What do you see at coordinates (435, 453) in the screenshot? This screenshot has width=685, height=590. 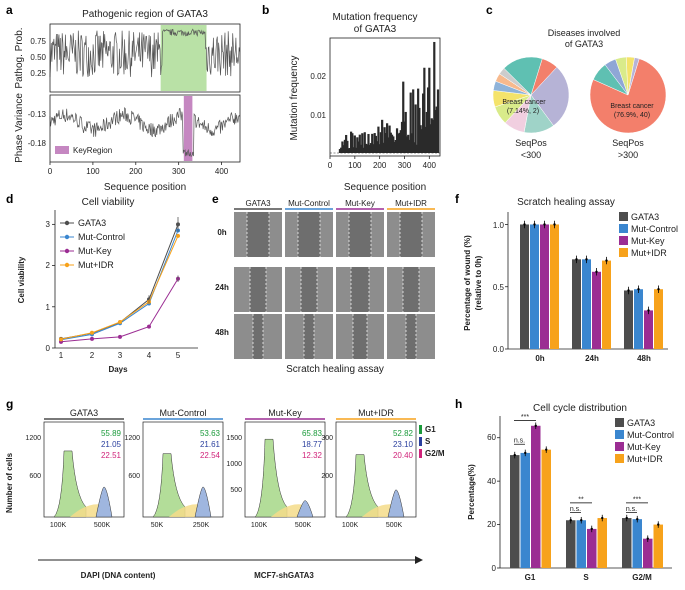 I see `pg-phase-label: G2/M` at bounding box center [435, 453].